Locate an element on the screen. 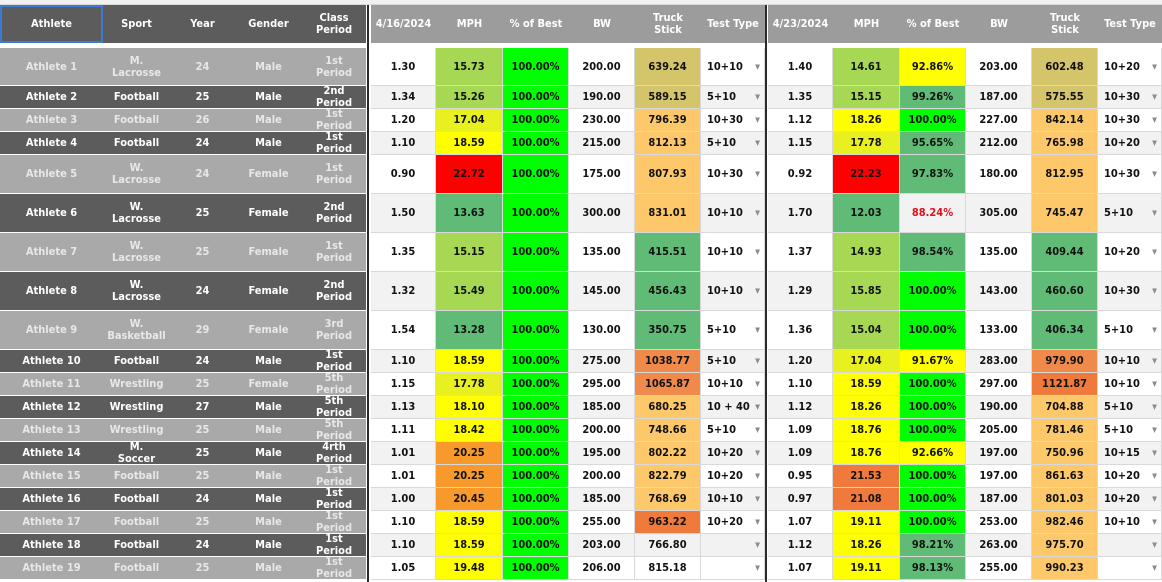 This screenshot has height=582, width=1162. athlete-name-cell: Athlete 19 is located at coordinates (51, 568).